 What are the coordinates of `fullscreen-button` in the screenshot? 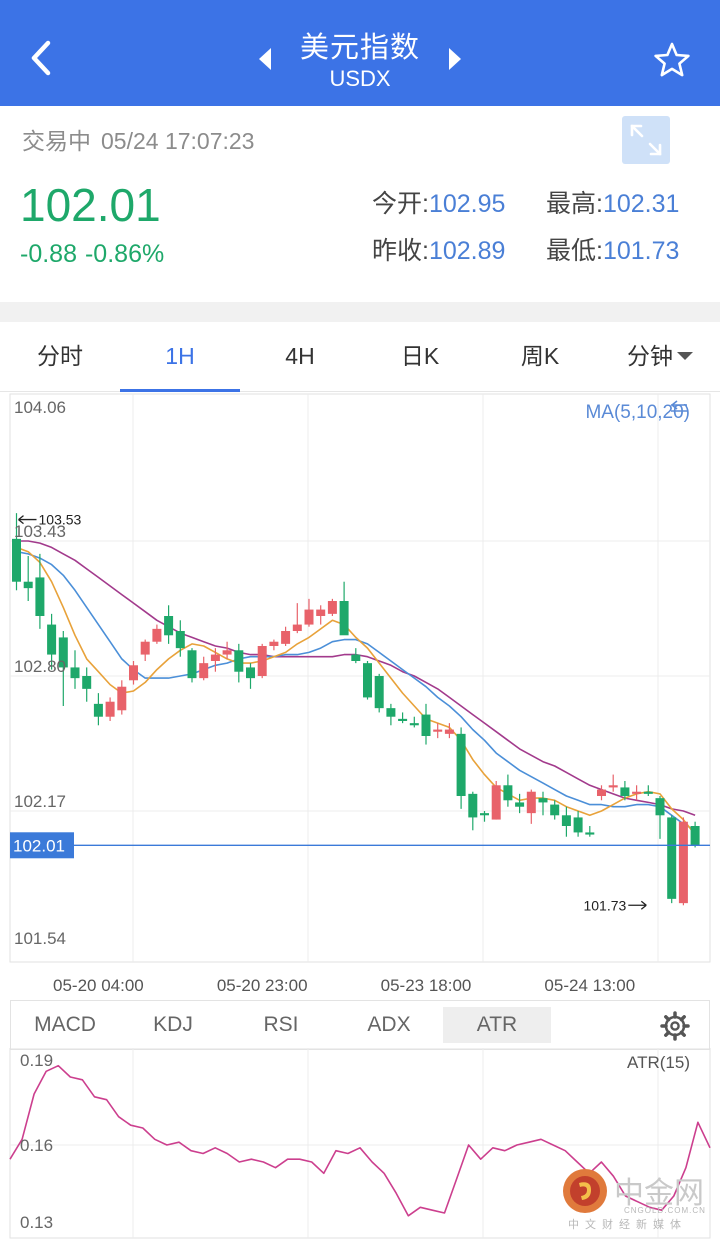 It's located at (646, 140).